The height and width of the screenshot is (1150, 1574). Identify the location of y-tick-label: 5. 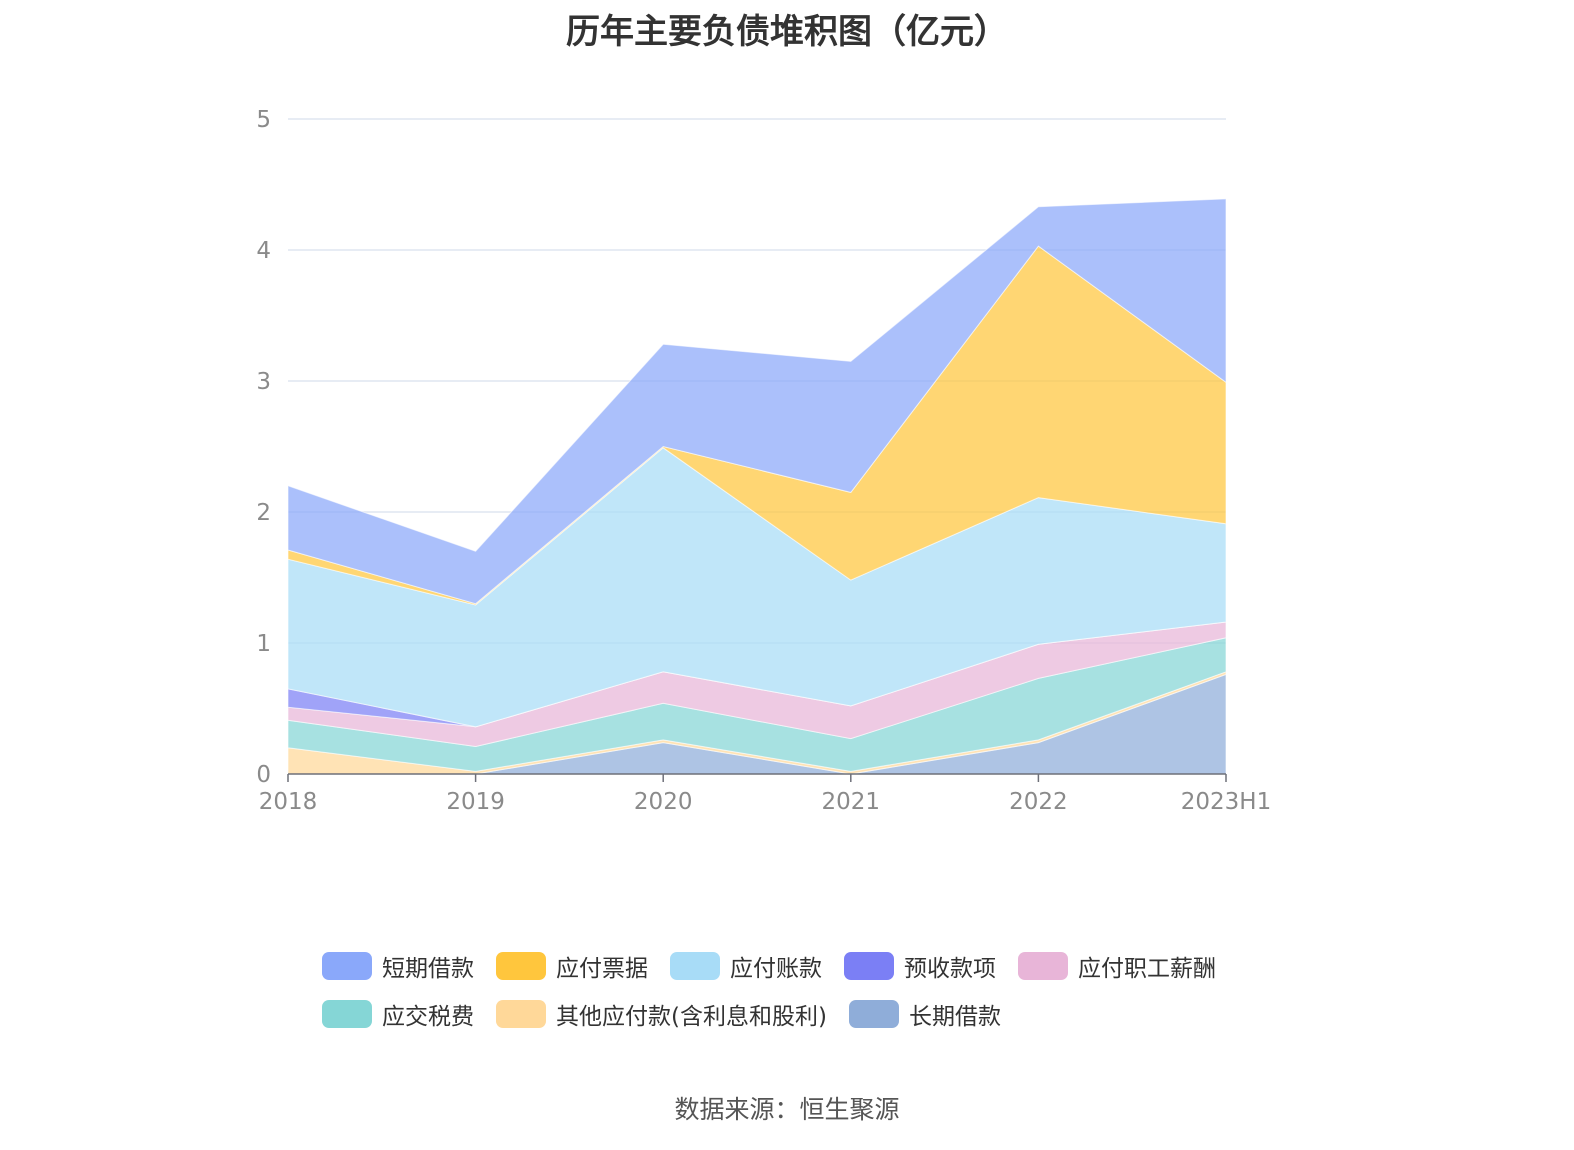
(263, 120).